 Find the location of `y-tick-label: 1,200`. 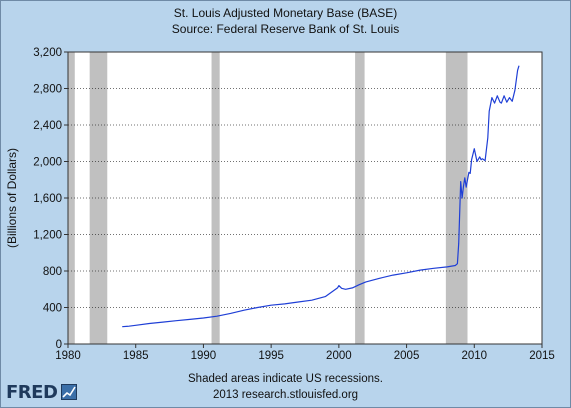

y-tick-label: 1,200 is located at coordinates (47, 236).